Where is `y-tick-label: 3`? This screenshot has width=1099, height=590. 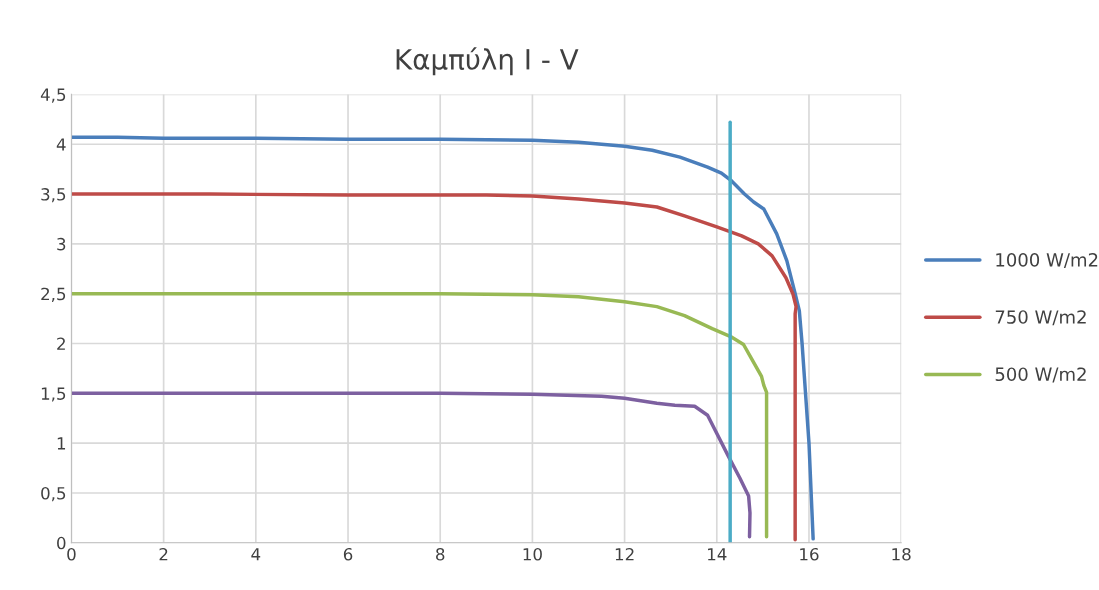
y-tick-label: 3 is located at coordinates (61, 244).